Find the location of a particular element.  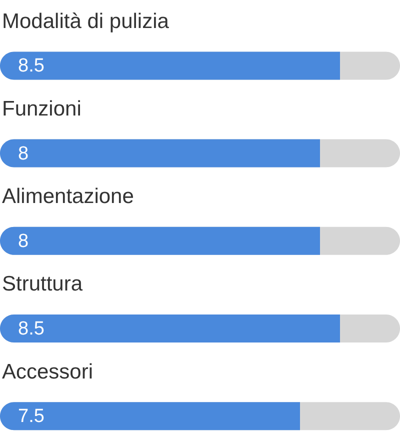

y-tick-label: Struttura is located at coordinates (42, 284).